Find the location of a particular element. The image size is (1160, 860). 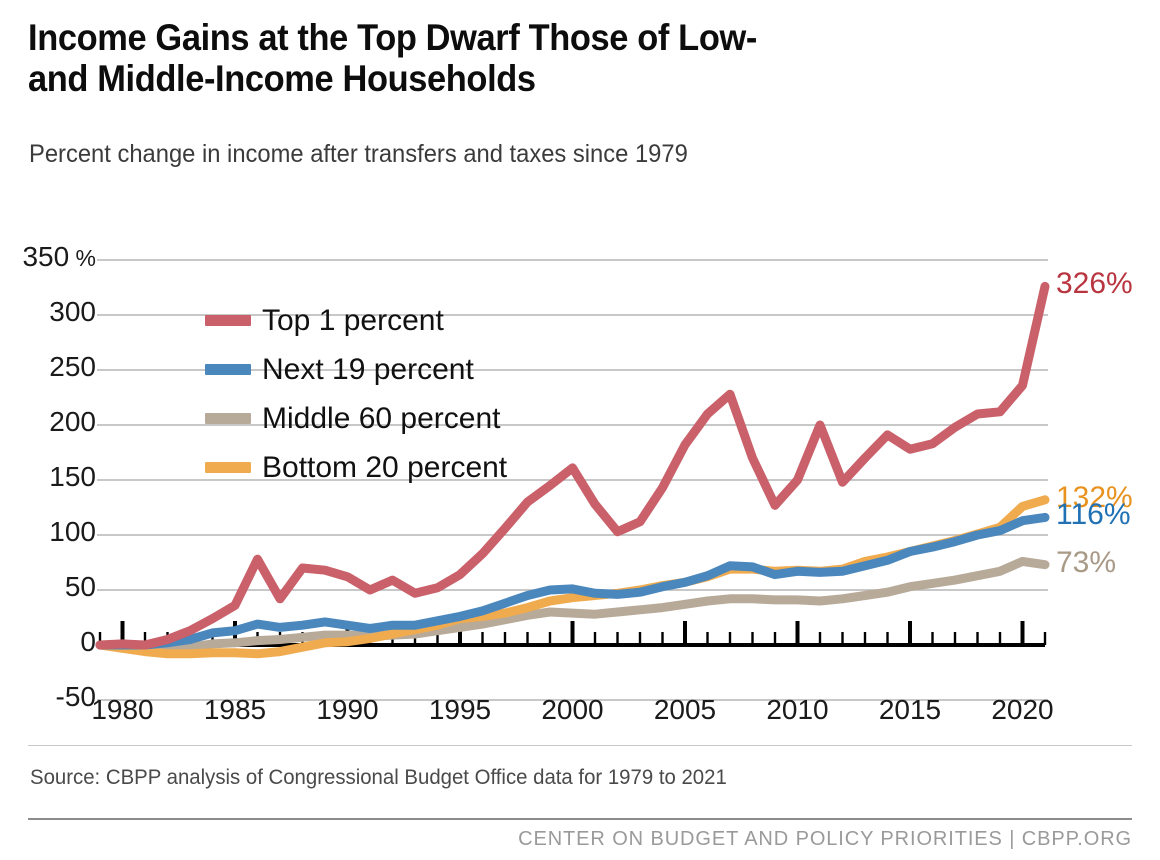

source-divider is located at coordinates (580, 745).